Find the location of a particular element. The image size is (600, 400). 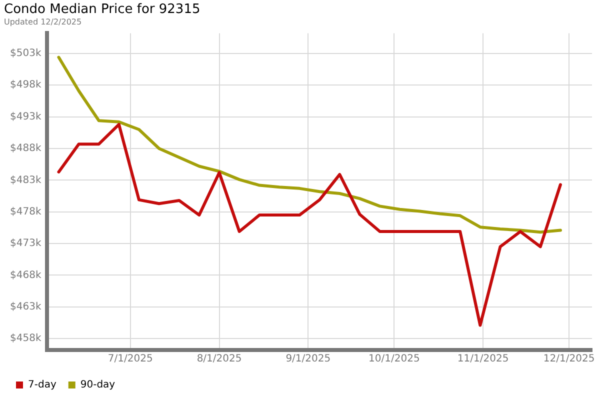

y-tick-label: $488k is located at coordinates (26, 148).